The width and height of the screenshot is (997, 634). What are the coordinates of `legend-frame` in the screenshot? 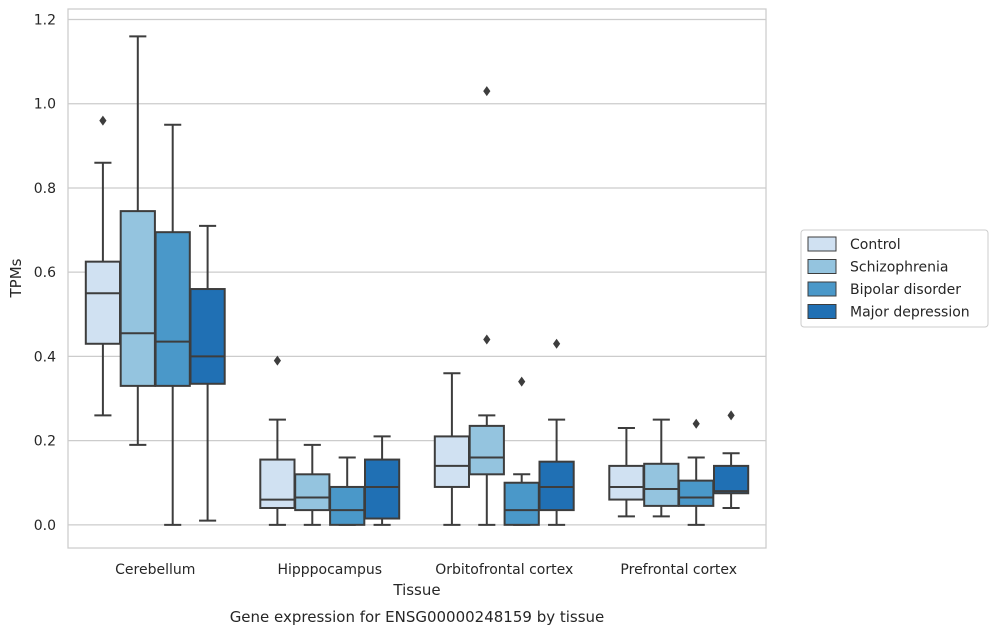 It's located at (894, 278).